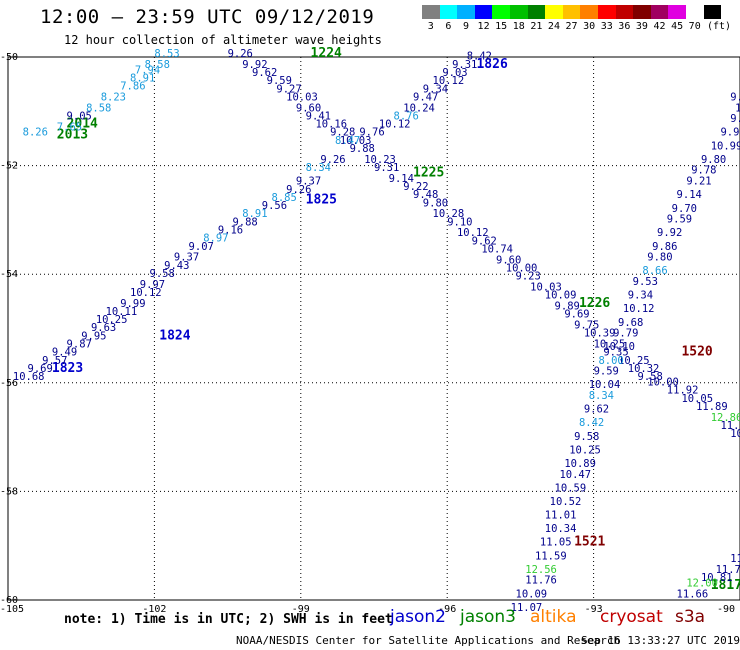 The width and height of the screenshot is (740, 650). What do you see at coordinates (730, 133) in the screenshot?
I see `wave-height-label: 9.94` at bounding box center [730, 133].